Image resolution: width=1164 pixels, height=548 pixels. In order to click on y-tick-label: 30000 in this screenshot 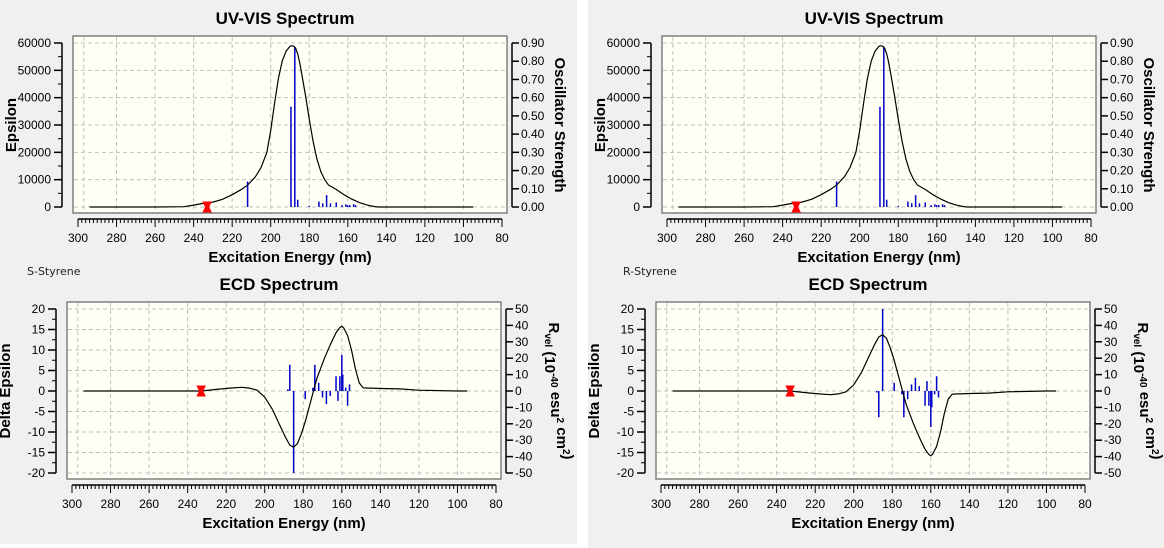, I will do `click(35, 125)`.